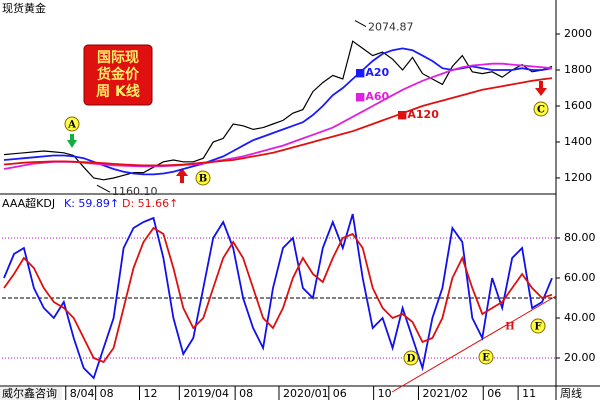  What do you see at coordinates (529, 393) in the screenshot?
I see `x-tick-label: 11` at bounding box center [529, 393].